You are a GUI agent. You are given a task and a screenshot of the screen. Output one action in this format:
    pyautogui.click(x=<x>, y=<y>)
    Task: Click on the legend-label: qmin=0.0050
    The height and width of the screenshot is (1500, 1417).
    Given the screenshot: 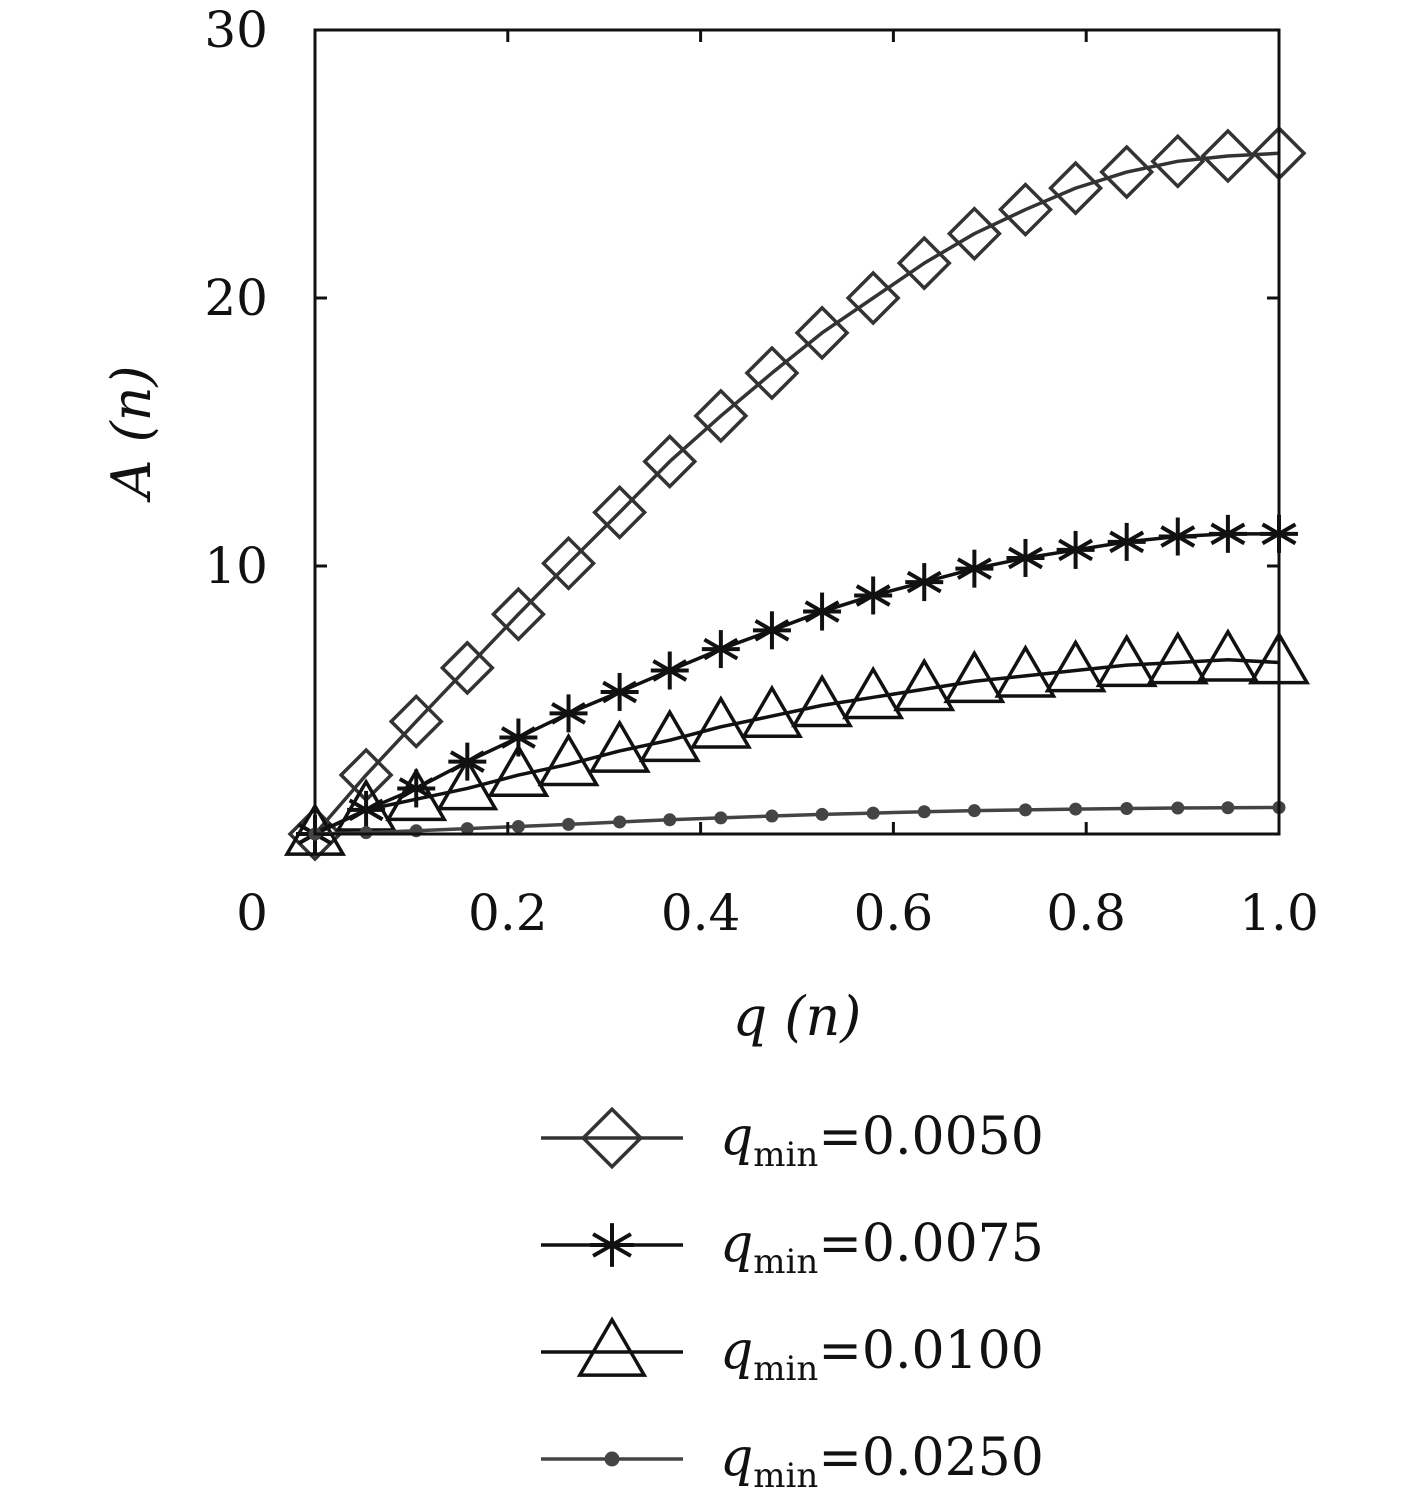 What is the action you would take?
    pyautogui.click(x=882, y=1141)
    